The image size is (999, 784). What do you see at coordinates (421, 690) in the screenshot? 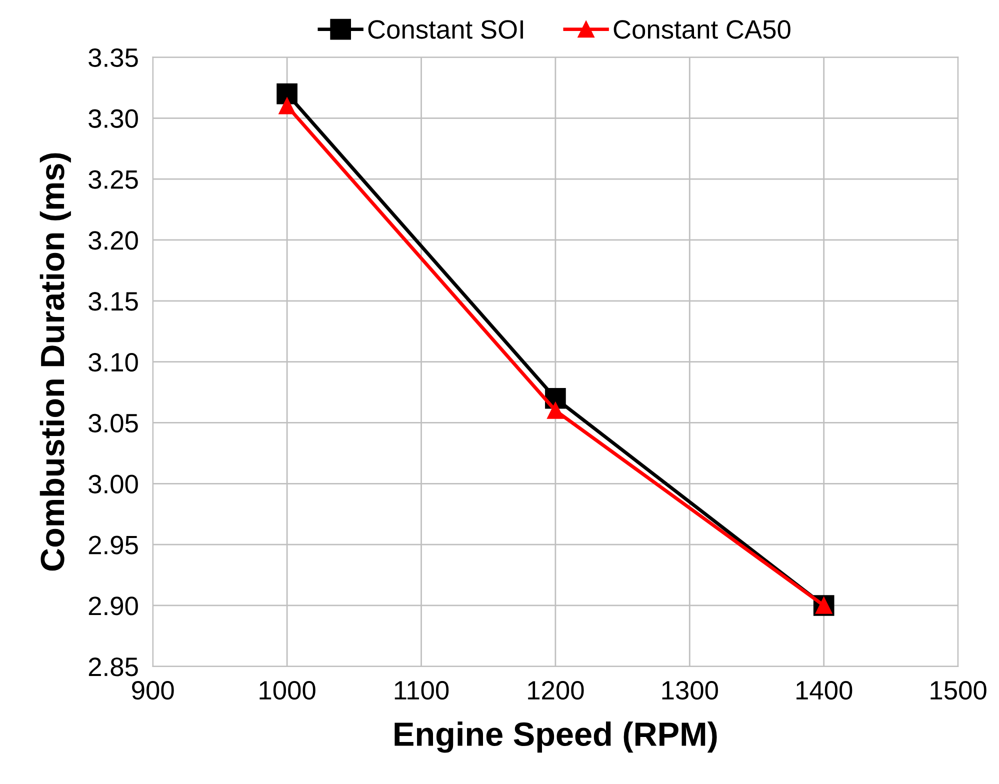
I see `x-tick-label: 1100` at bounding box center [421, 690].